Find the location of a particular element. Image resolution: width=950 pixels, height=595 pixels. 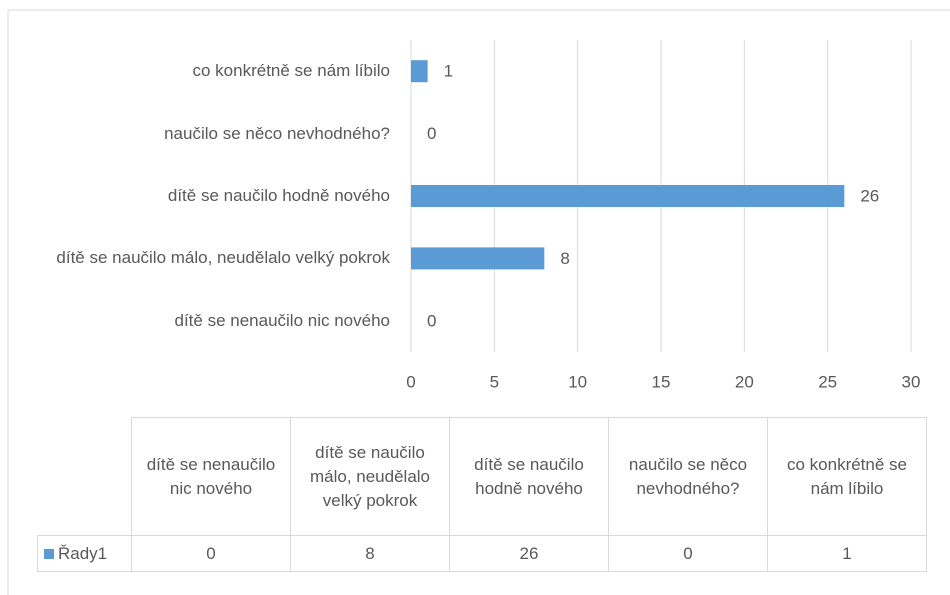

table-header-cell: dítě se naučilo hodně nového is located at coordinates (529, 476).